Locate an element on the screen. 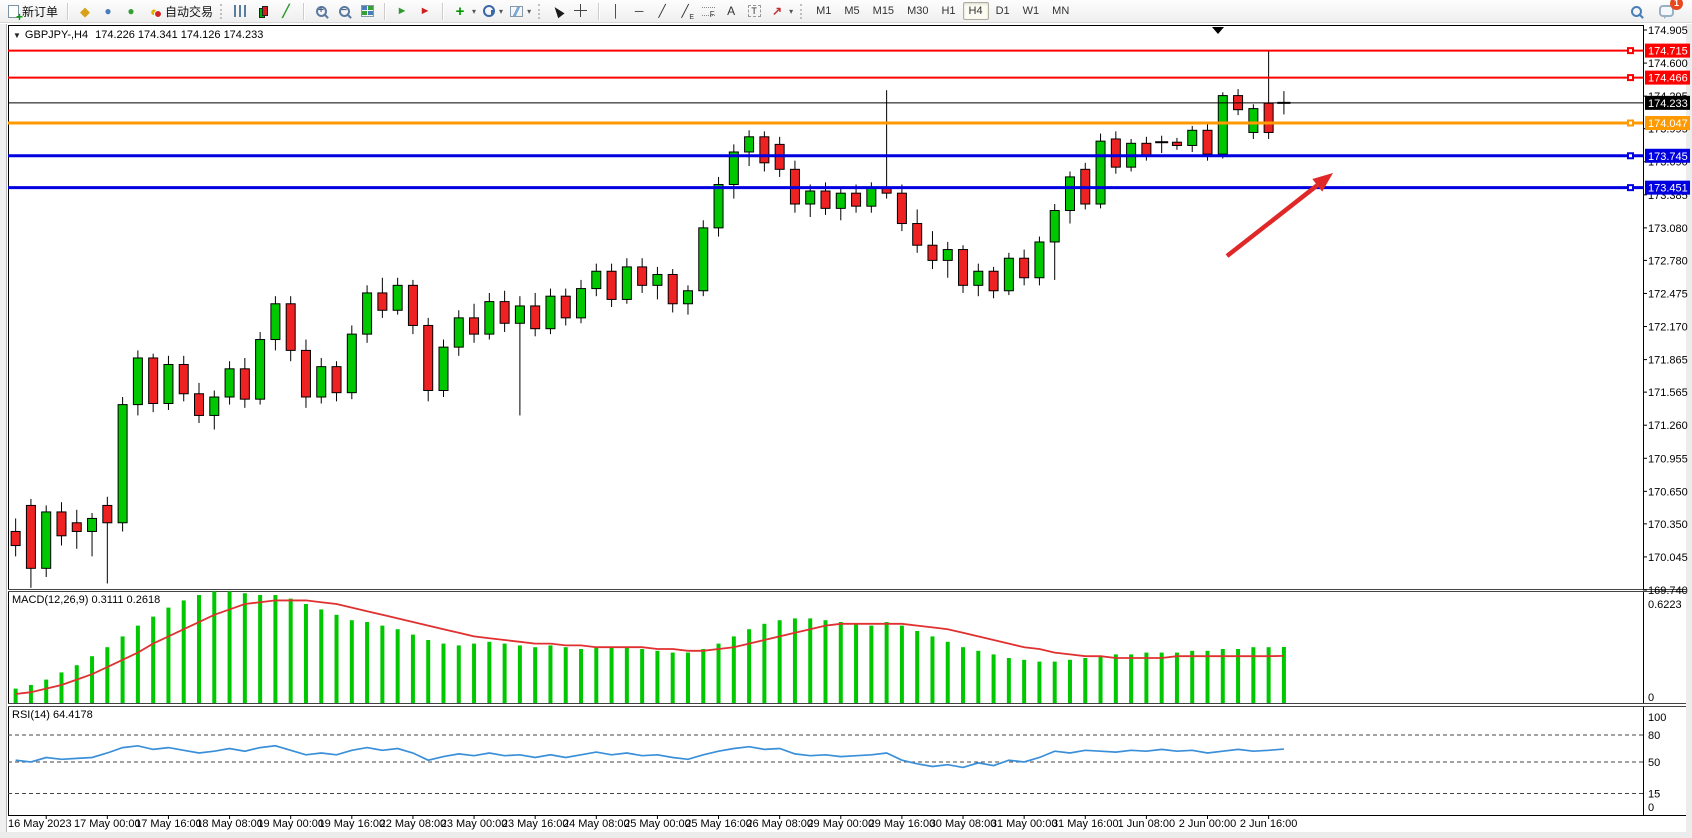 This screenshot has width=1692, height=838. svg-text: 174.047 is located at coordinates (1668, 124).